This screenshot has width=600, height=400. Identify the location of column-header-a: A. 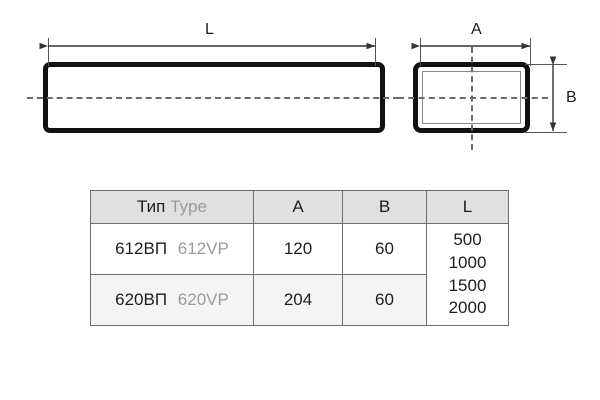
(298, 207).